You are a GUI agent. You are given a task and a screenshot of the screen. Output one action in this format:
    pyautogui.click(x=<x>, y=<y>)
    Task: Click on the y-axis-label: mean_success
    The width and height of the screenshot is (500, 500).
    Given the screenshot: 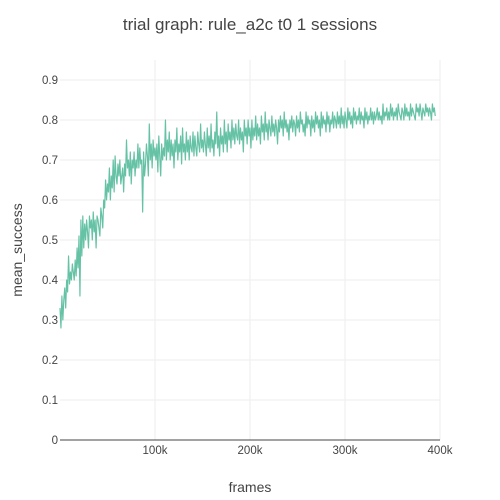 What is the action you would take?
    pyautogui.click(x=17, y=249)
    